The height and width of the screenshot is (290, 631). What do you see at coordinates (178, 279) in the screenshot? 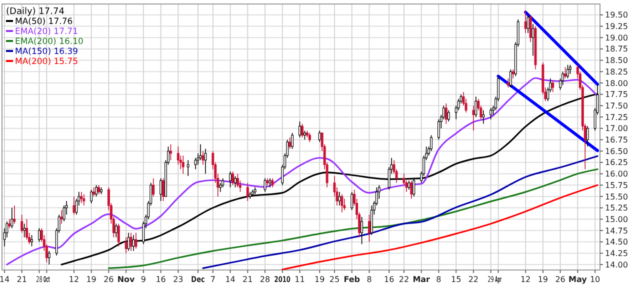
I see `x-tick-label: 23` at bounding box center [178, 279].